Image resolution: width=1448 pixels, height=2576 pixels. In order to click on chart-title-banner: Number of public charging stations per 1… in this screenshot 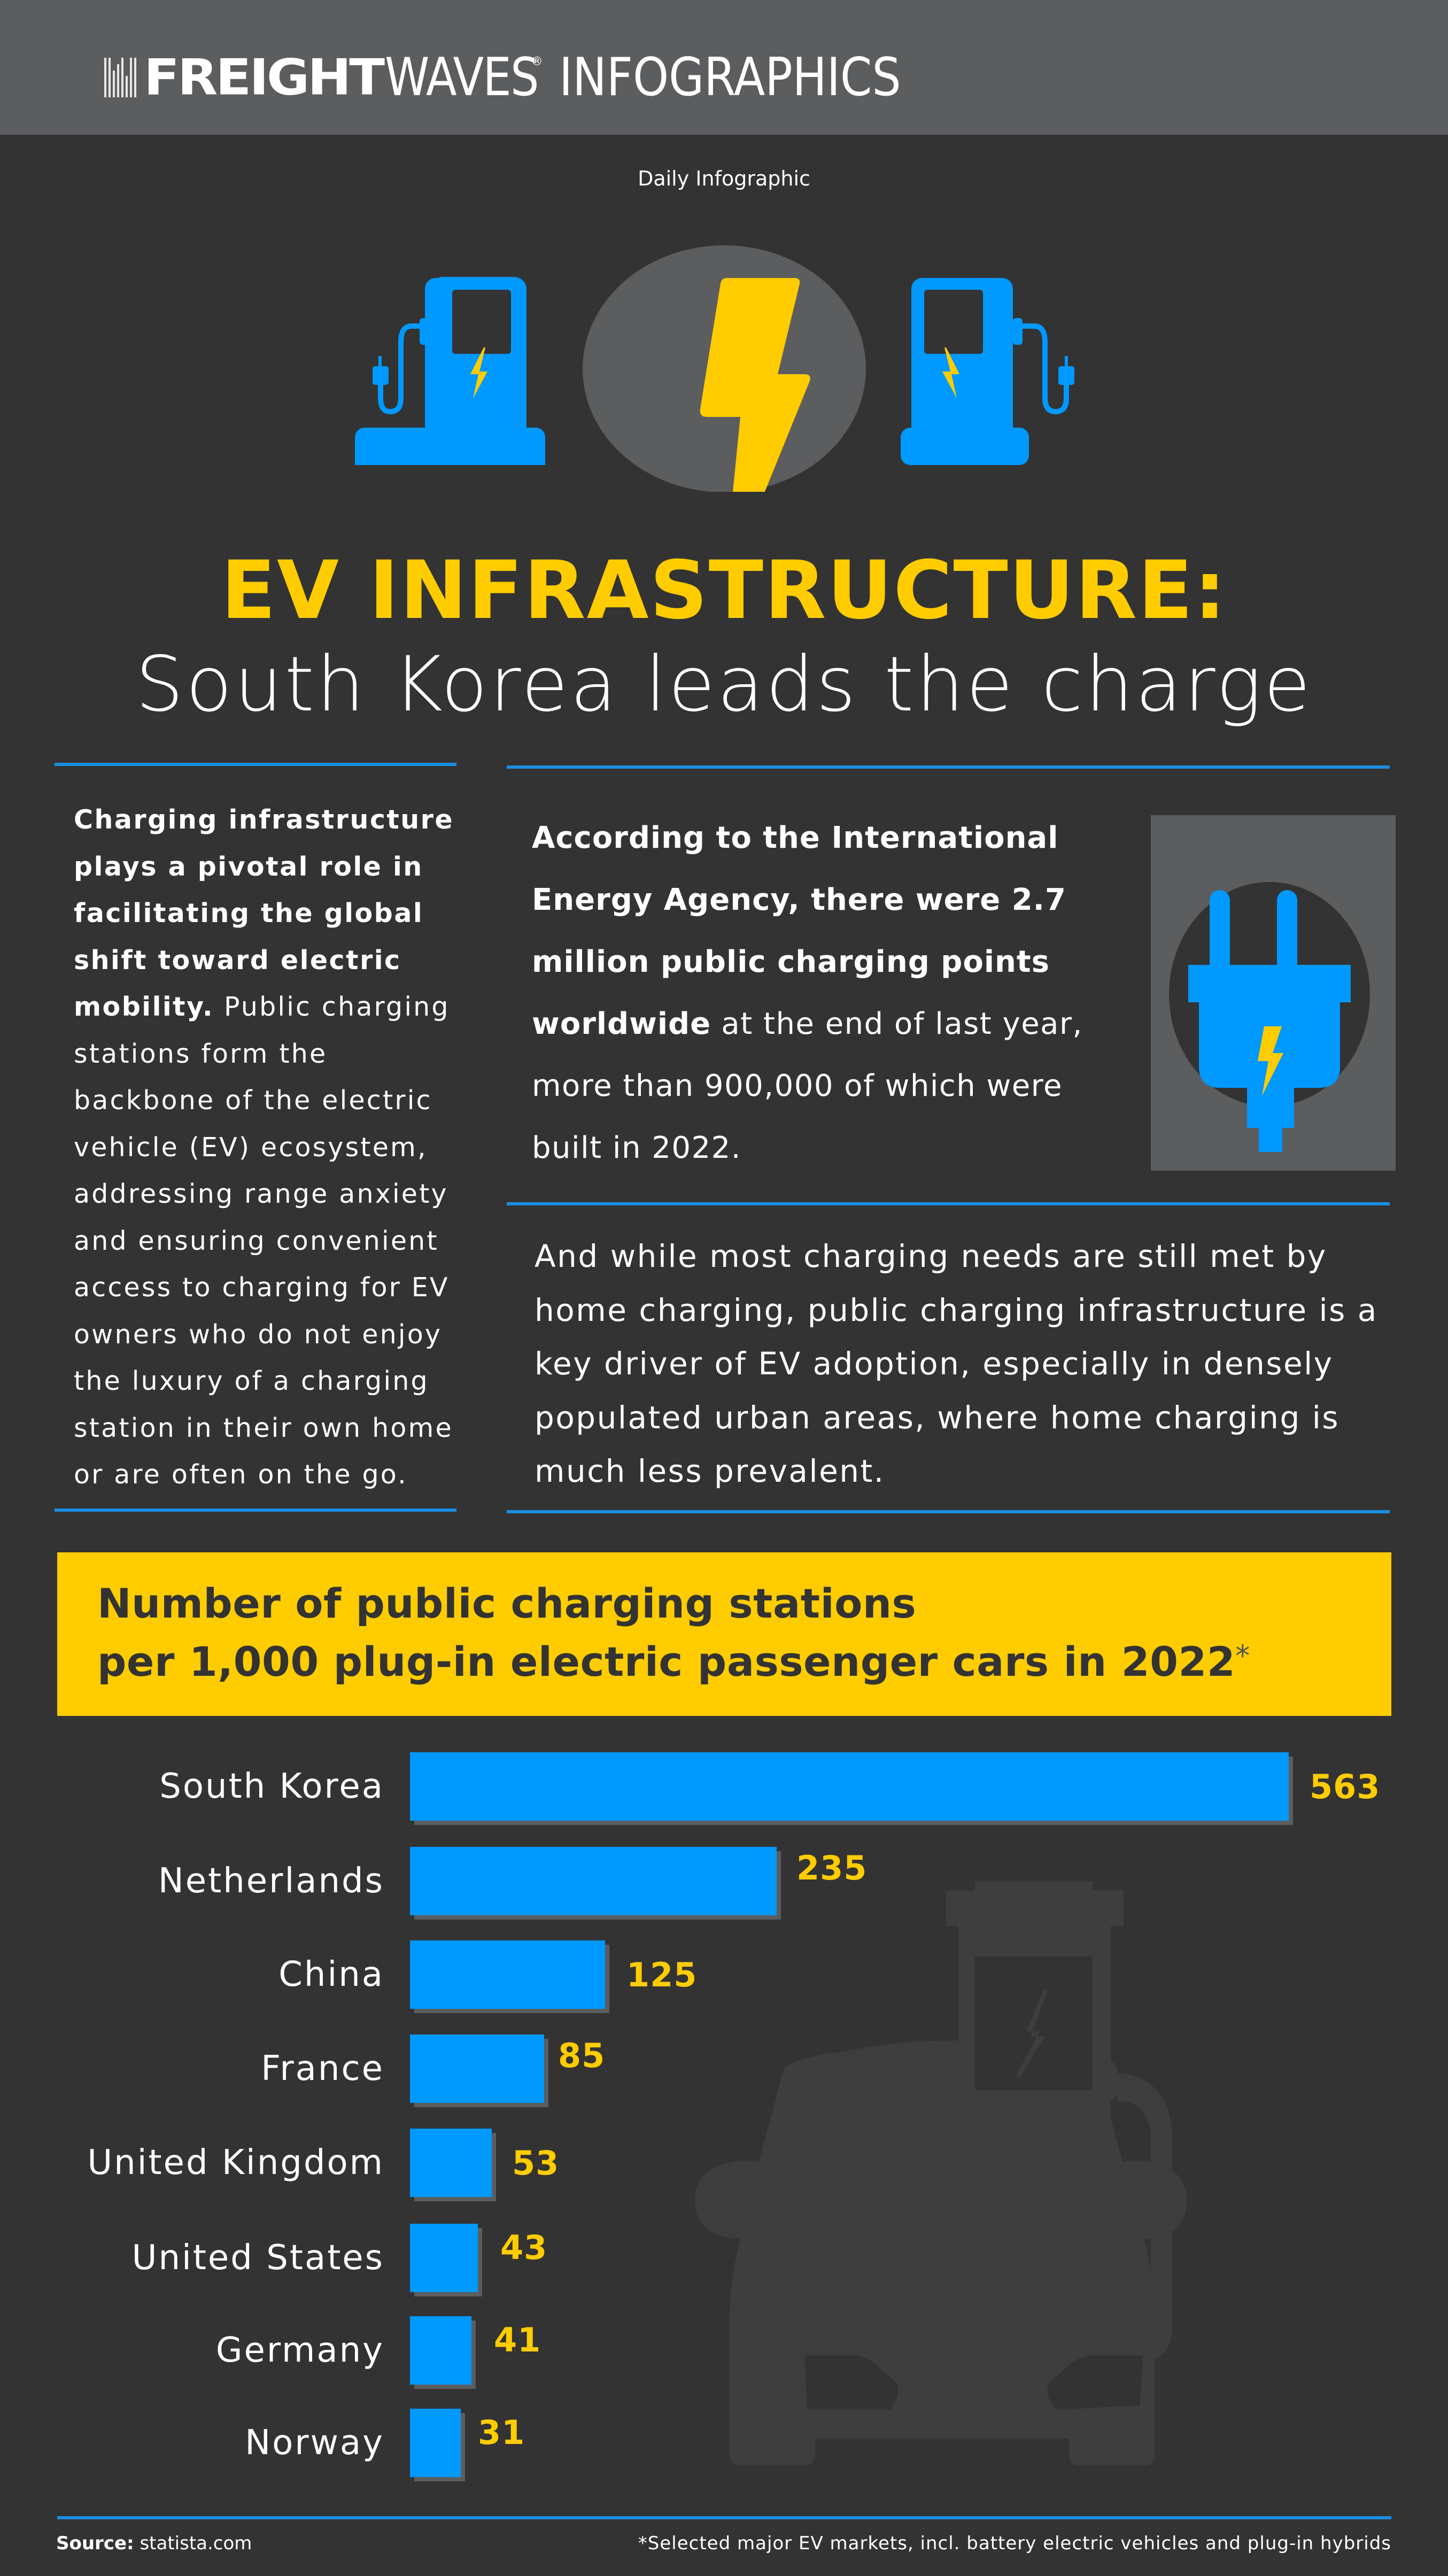, I will do `click(724, 1634)`.